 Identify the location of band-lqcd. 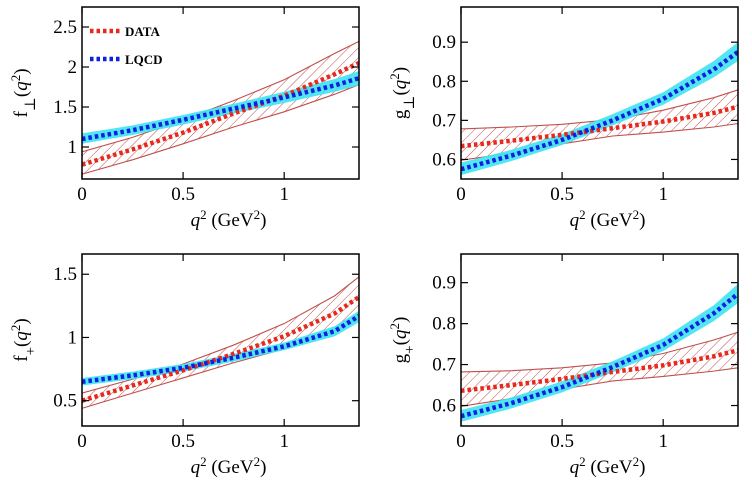
(220, 107).